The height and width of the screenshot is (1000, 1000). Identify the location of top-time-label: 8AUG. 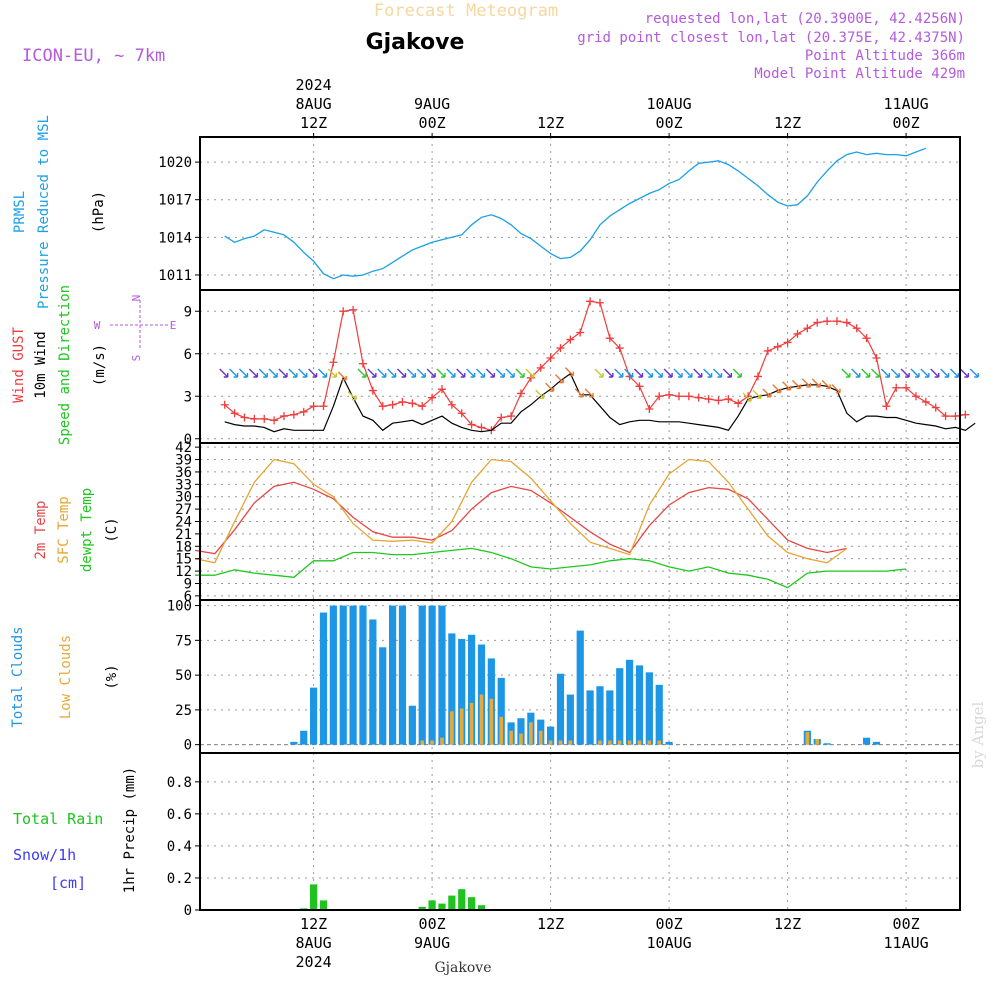
(314, 104).